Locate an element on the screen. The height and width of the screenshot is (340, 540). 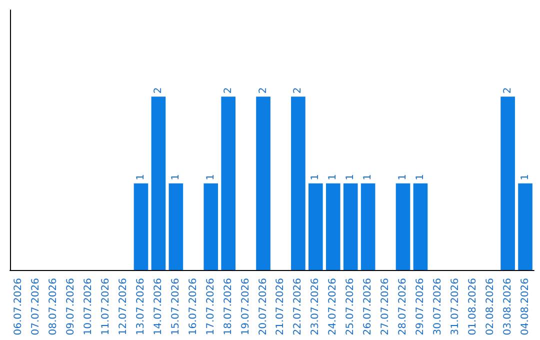
x-tick-label: 08.07.2026 is located at coordinates (54, 307).